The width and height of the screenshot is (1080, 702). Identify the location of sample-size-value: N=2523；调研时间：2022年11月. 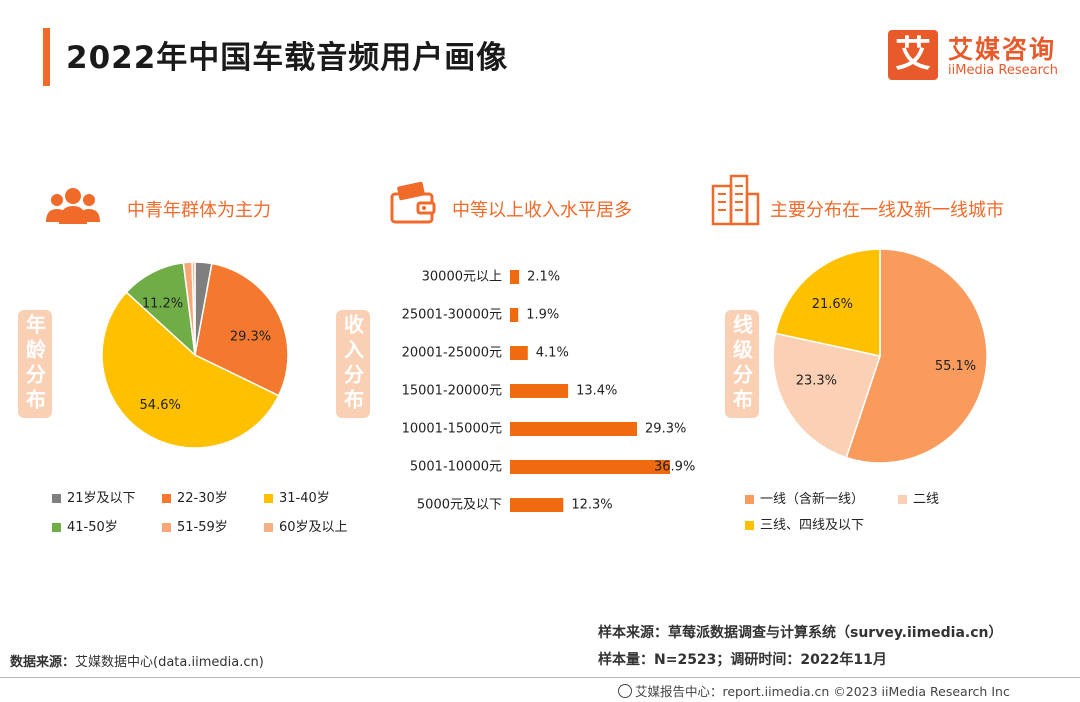
(770, 660).